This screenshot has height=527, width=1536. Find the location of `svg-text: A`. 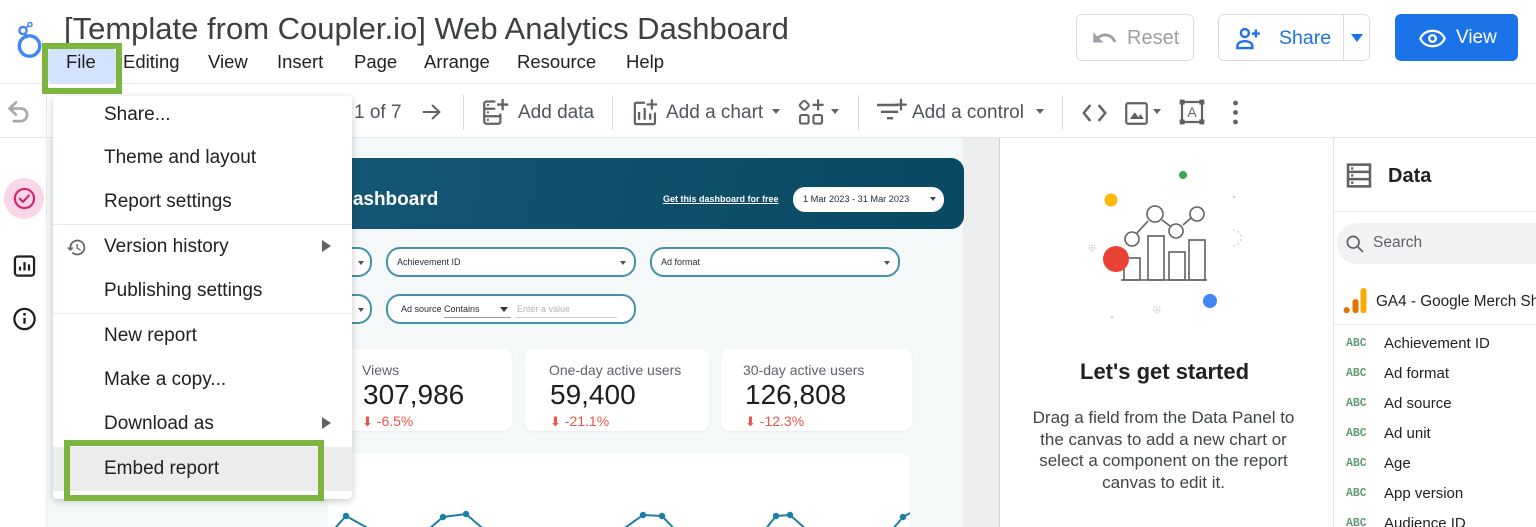

svg-text: A is located at coordinates (1192, 112).